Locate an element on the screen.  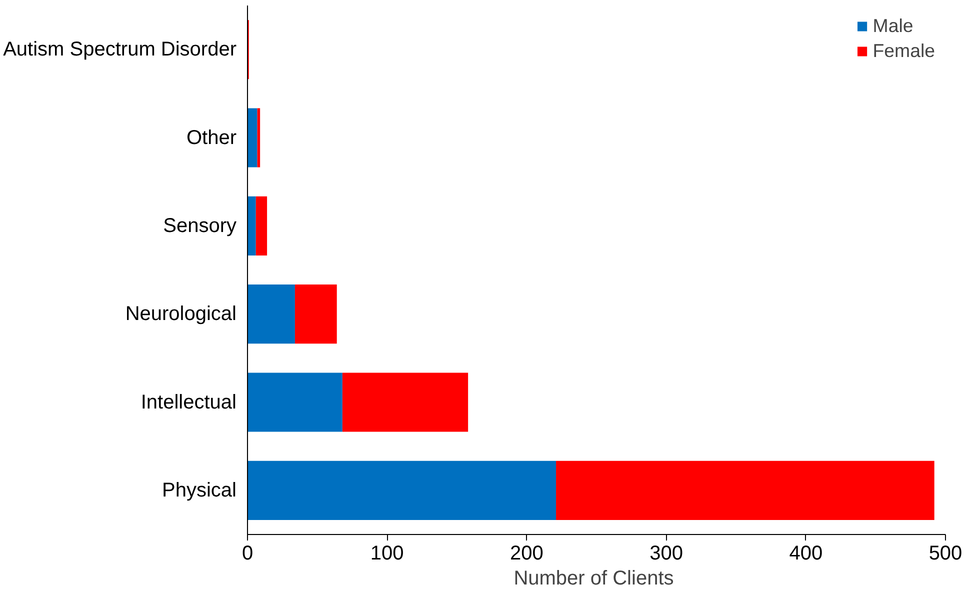
y-tick-label: Sensory is located at coordinates (200, 225).